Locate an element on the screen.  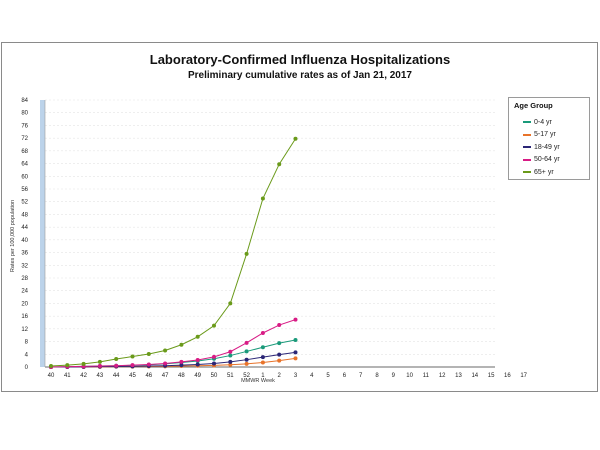
y-tick-label: 72 is located at coordinates (24, 139).